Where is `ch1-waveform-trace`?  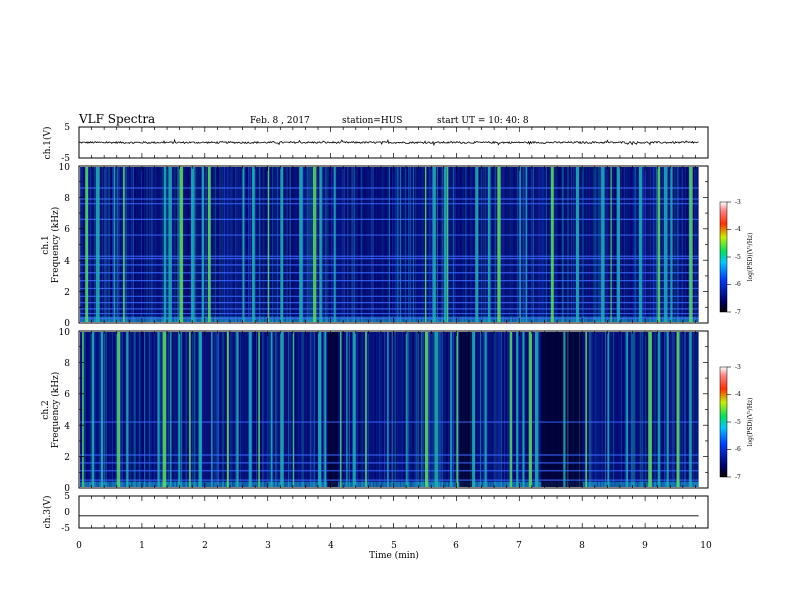
ch1-waveform-trace is located at coordinates (388, 142).